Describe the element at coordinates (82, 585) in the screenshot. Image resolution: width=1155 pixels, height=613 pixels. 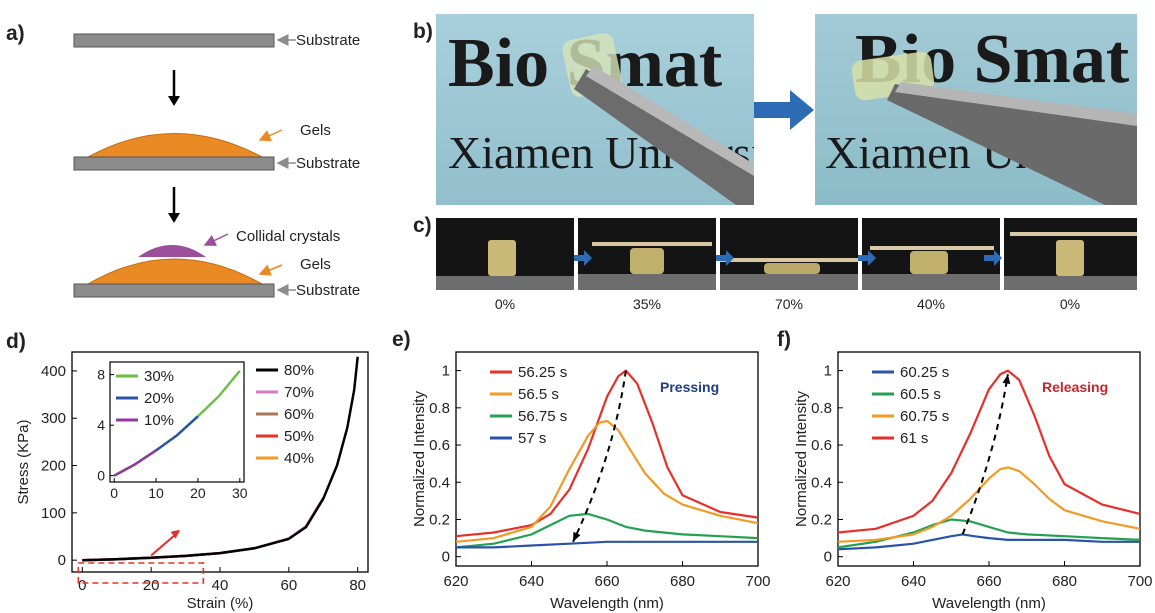
I see `x-tick-label: 0` at that location.